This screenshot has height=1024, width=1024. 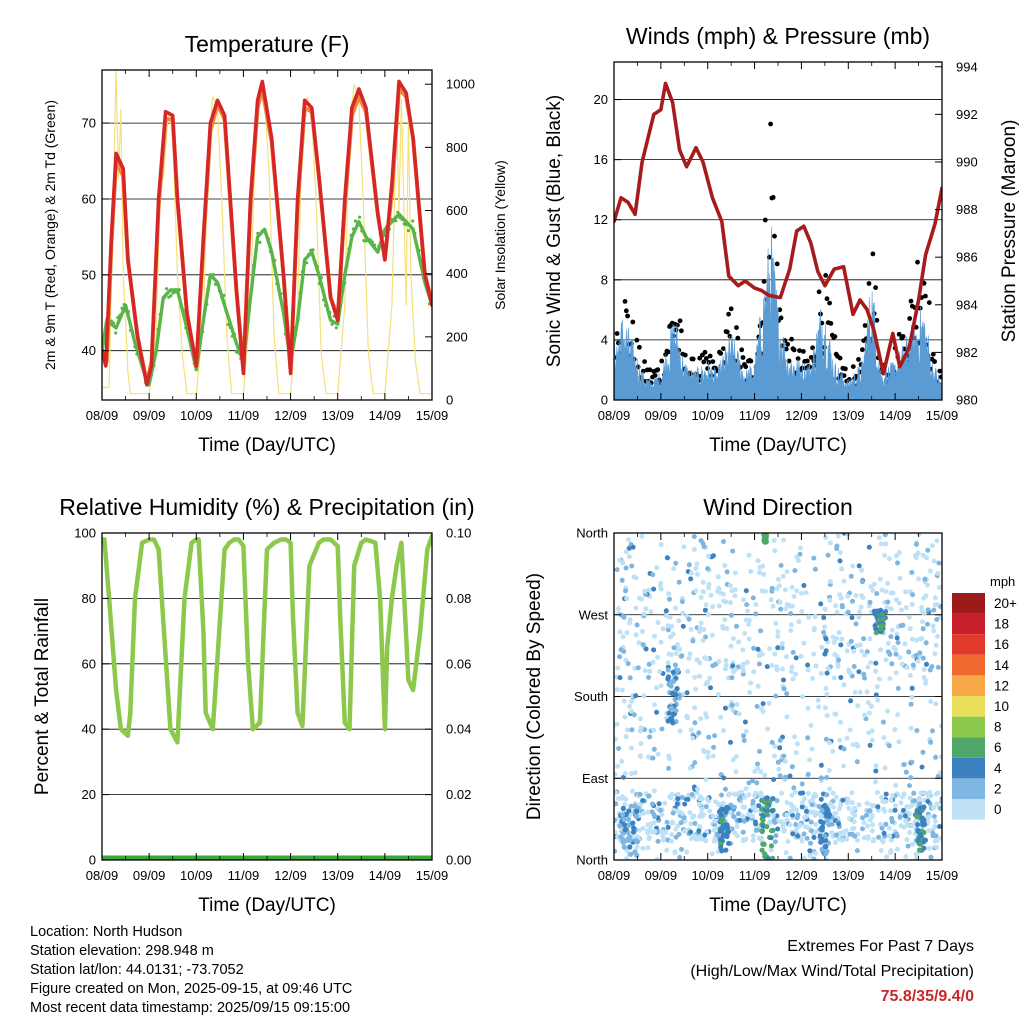 What do you see at coordinates (1005, 603) in the screenshot?
I see `colorbar-label: 20+` at bounding box center [1005, 603].